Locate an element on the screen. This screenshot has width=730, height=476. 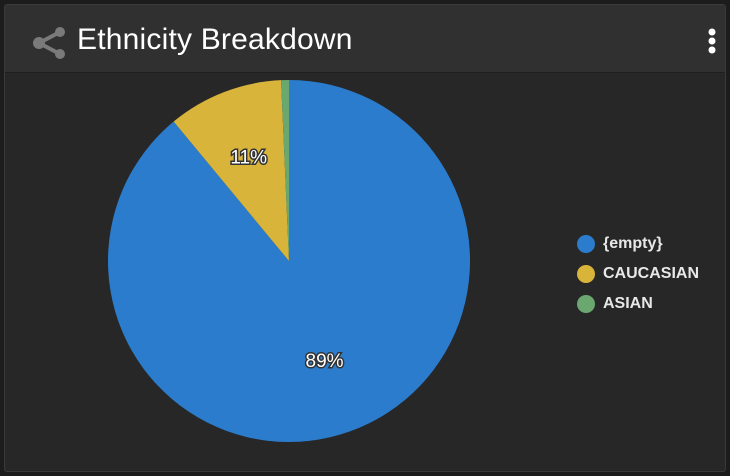
more-vertical-icon is located at coordinates (712, 41).